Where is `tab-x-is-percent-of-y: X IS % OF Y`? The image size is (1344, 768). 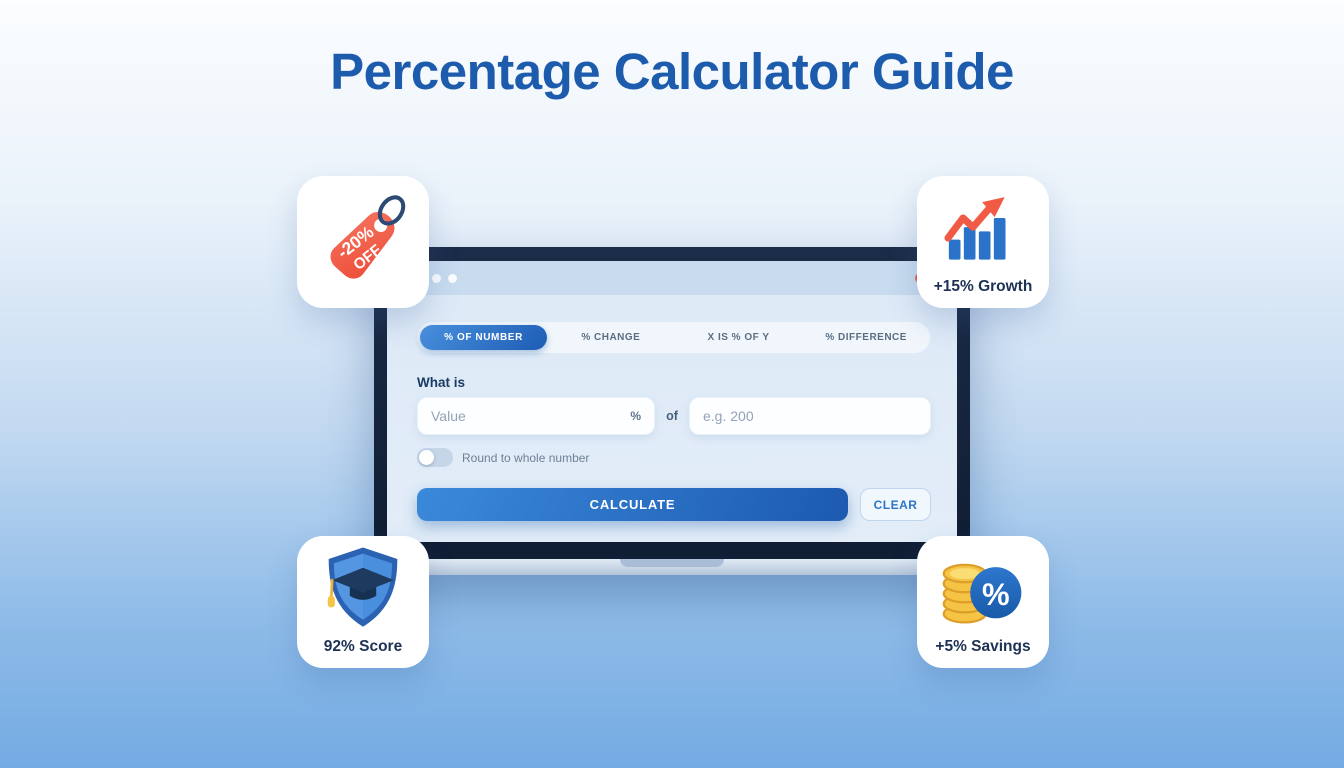
tab-x-is-percent-of-y: X IS % OF Y is located at coordinates (738, 337).